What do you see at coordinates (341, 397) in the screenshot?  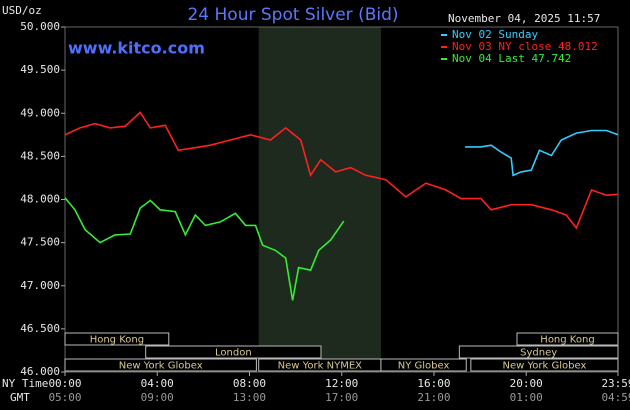 I see `gmt-tick-label: 17:00` at bounding box center [341, 397].